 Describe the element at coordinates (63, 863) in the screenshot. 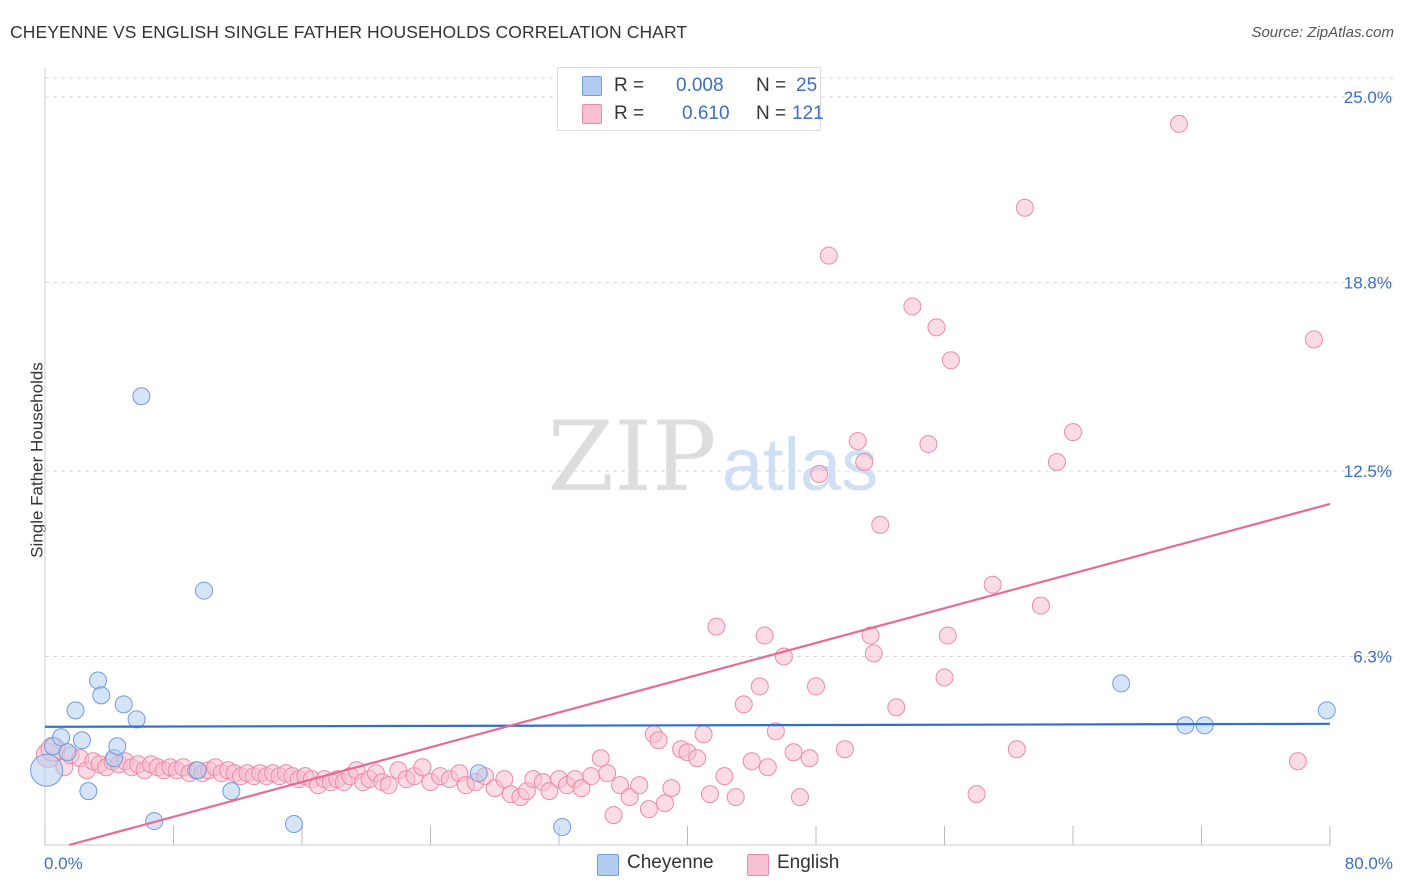

I see `x-tick-label: 0.0%` at that location.